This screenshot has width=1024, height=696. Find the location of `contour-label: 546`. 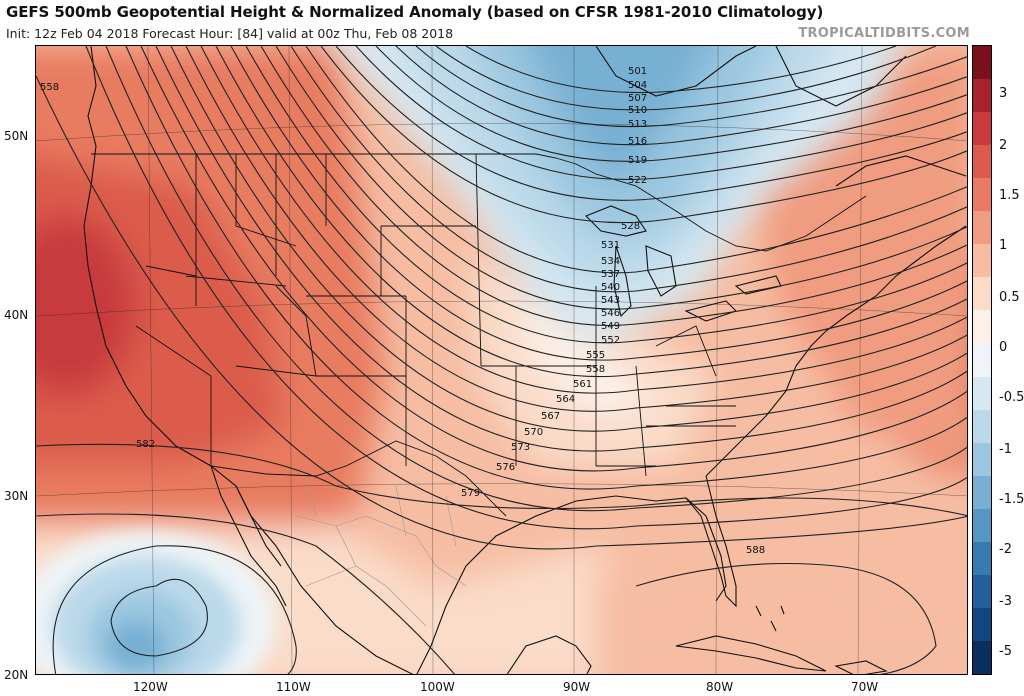

contour-label: 546 is located at coordinates (610, 313).